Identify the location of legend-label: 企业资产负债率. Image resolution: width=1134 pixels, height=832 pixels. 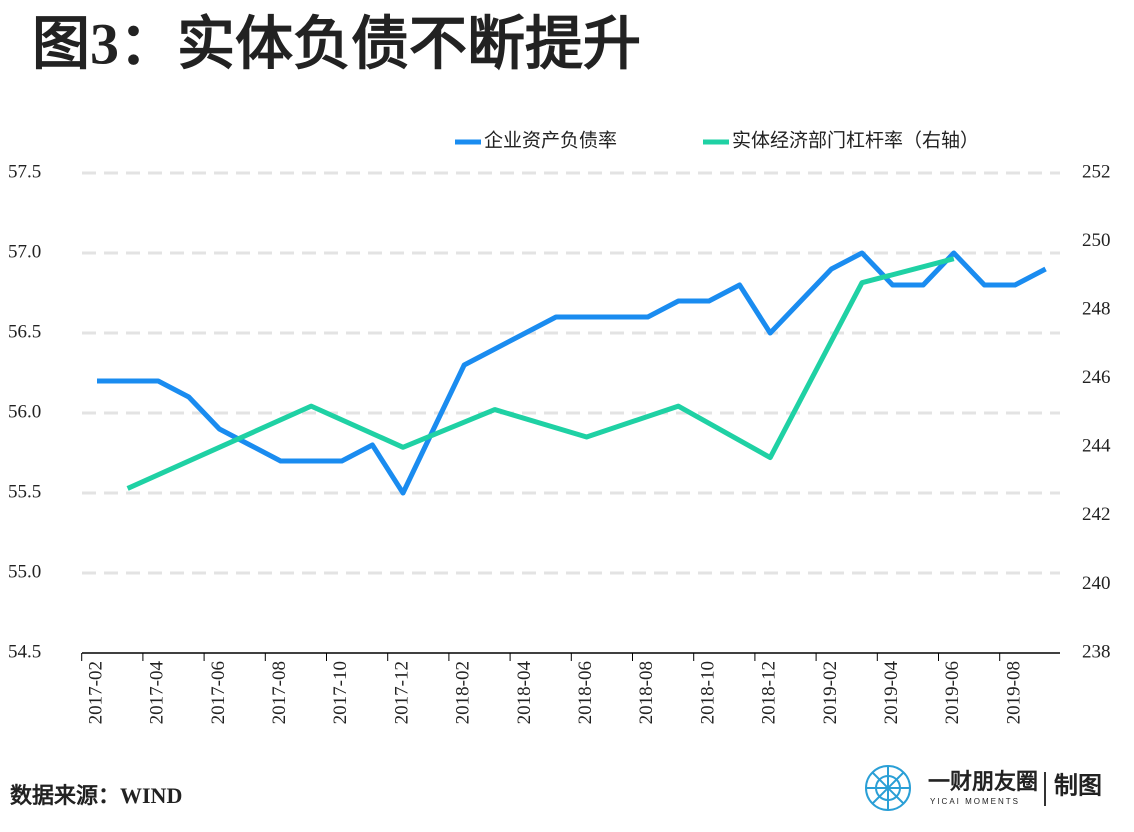
(550, 140).